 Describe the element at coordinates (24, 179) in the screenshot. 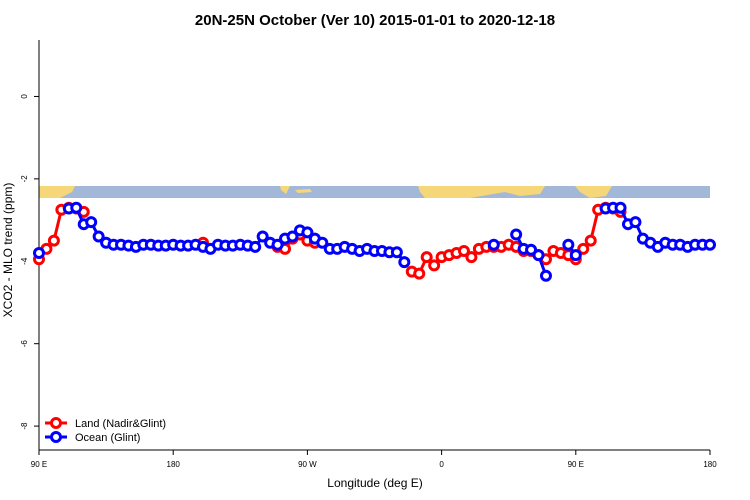

I see `y-tick-label: -2` at that location.